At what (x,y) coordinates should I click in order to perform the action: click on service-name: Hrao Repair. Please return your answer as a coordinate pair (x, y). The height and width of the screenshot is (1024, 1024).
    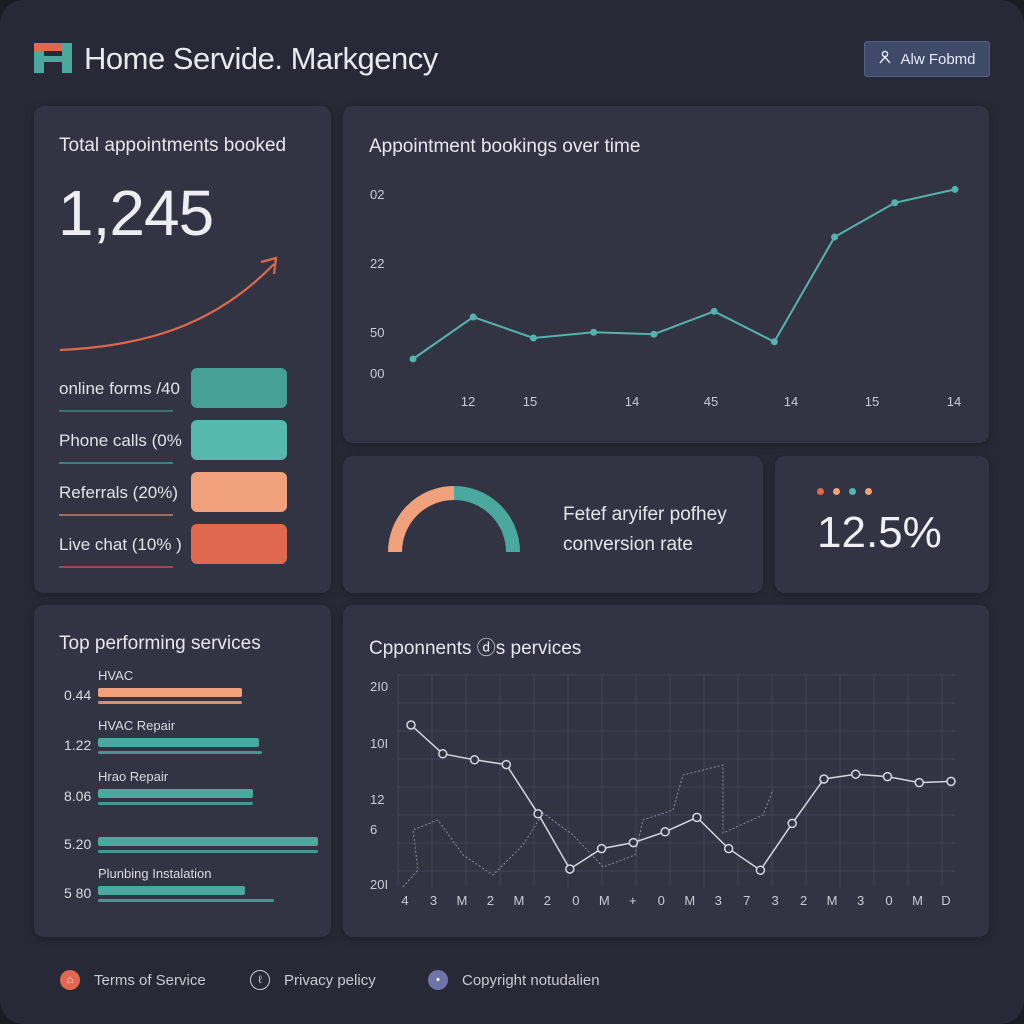
    Looking at the image, I should click on (133, 776).